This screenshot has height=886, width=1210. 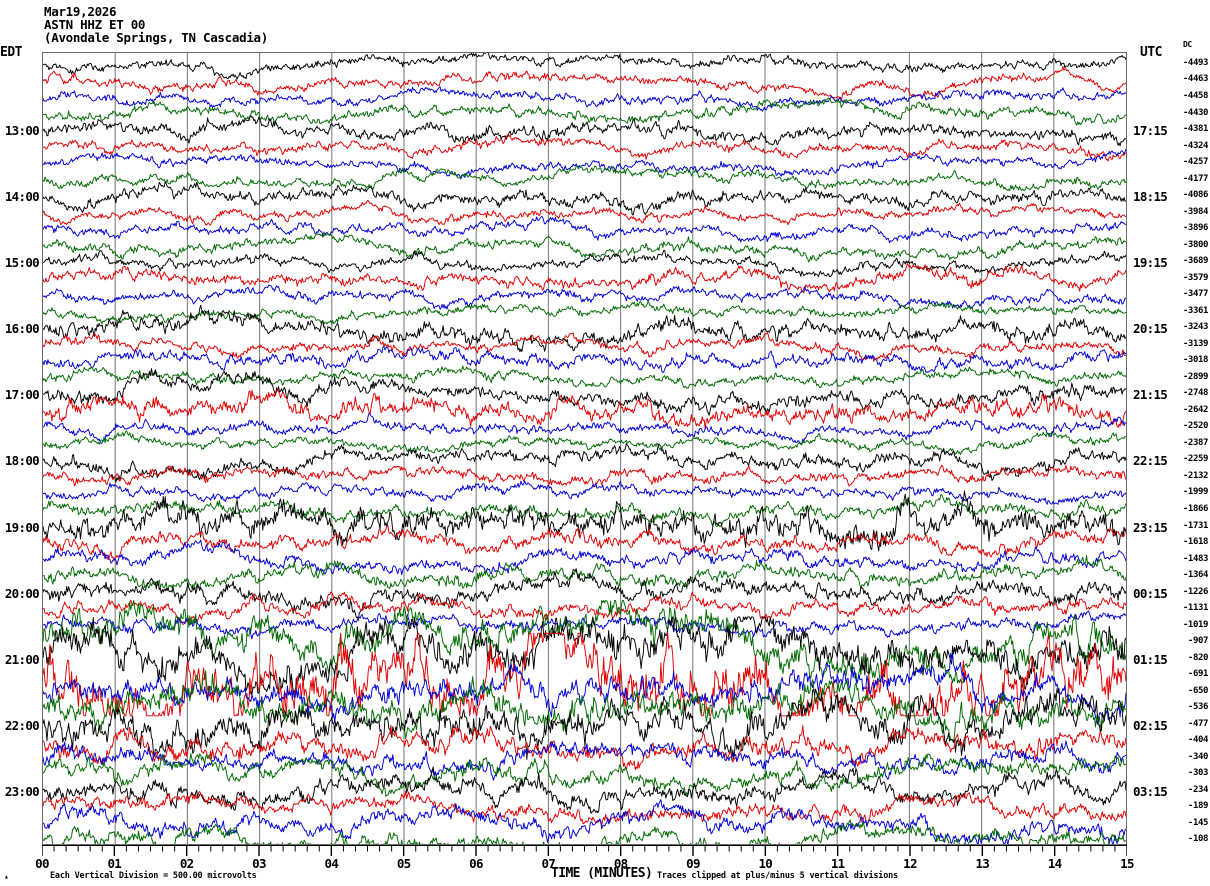 I want to click on dc-value: -145, so click(x=1197, y=822).